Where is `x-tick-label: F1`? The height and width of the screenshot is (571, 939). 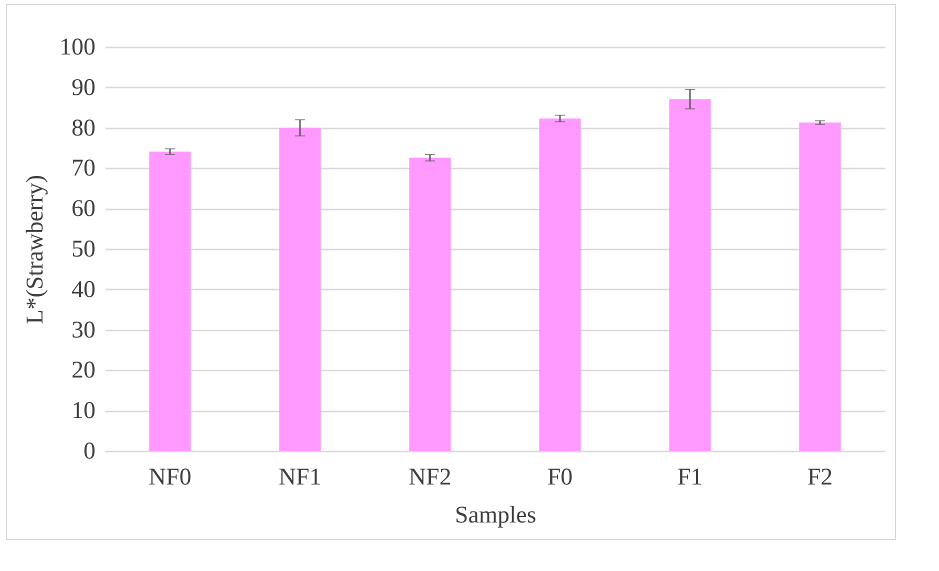
x-tick-label: F1 is located at coordinates (690, 477).